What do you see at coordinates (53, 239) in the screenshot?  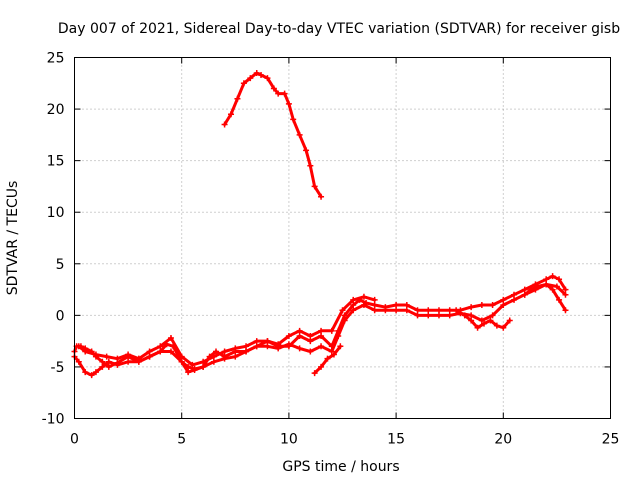 I see `y-axis-tick-labels: -10 -5 0 5 10 15 20 25` at bounding box center [53, 239].